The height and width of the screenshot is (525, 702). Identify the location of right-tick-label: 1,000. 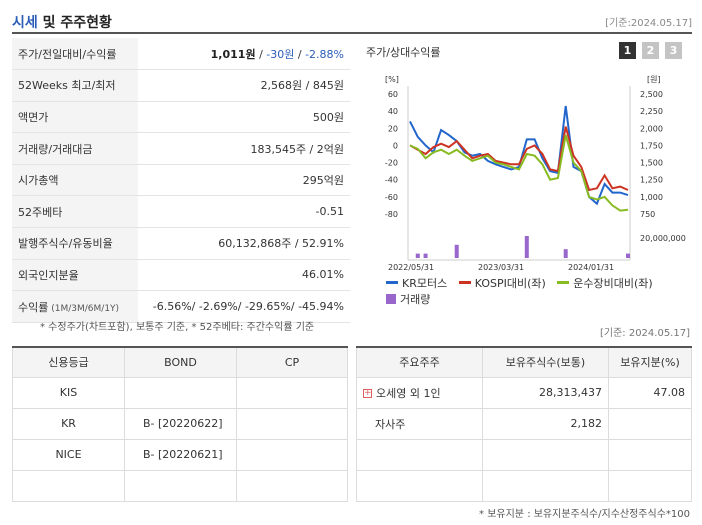
(651, 197).